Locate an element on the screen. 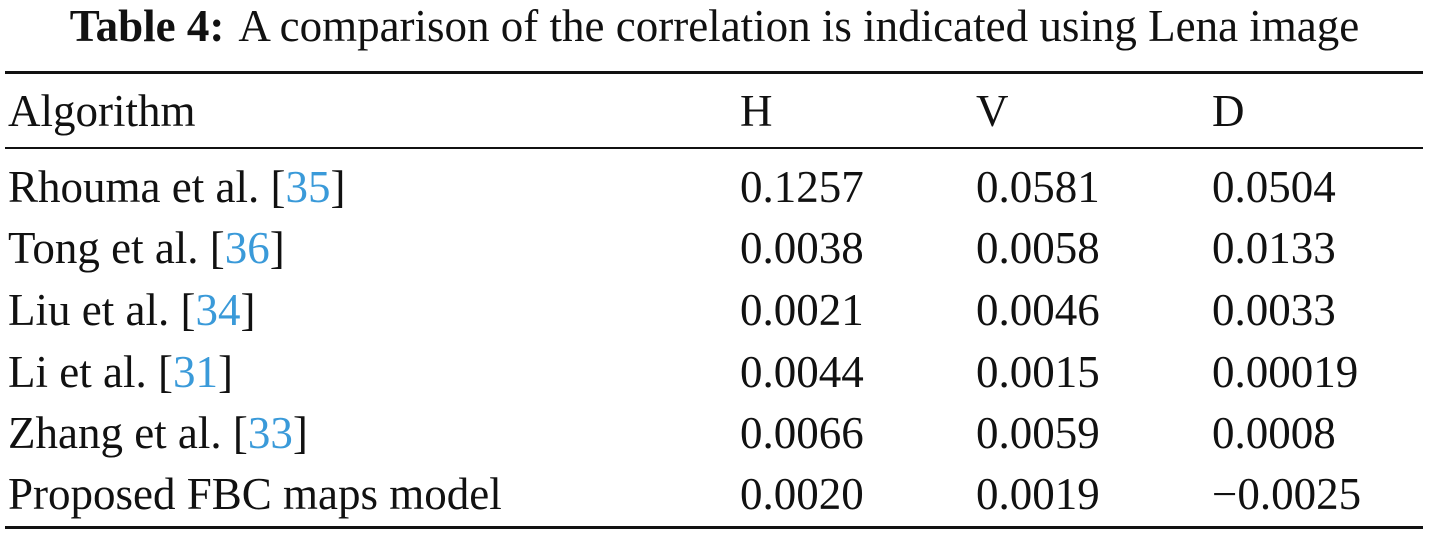 The image size is (1429, 533). header-algorithm: Algorithm is located at coordinates (102, 111).